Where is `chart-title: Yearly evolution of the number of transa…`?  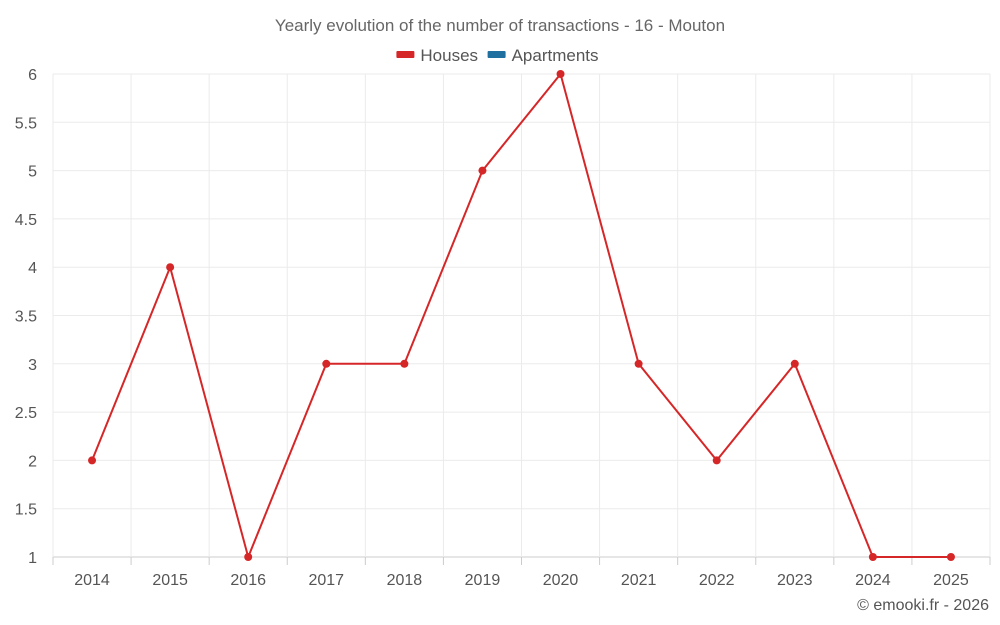
chart-title: Yearly evolution of the number of transa… is located at coordinates (500, 25).